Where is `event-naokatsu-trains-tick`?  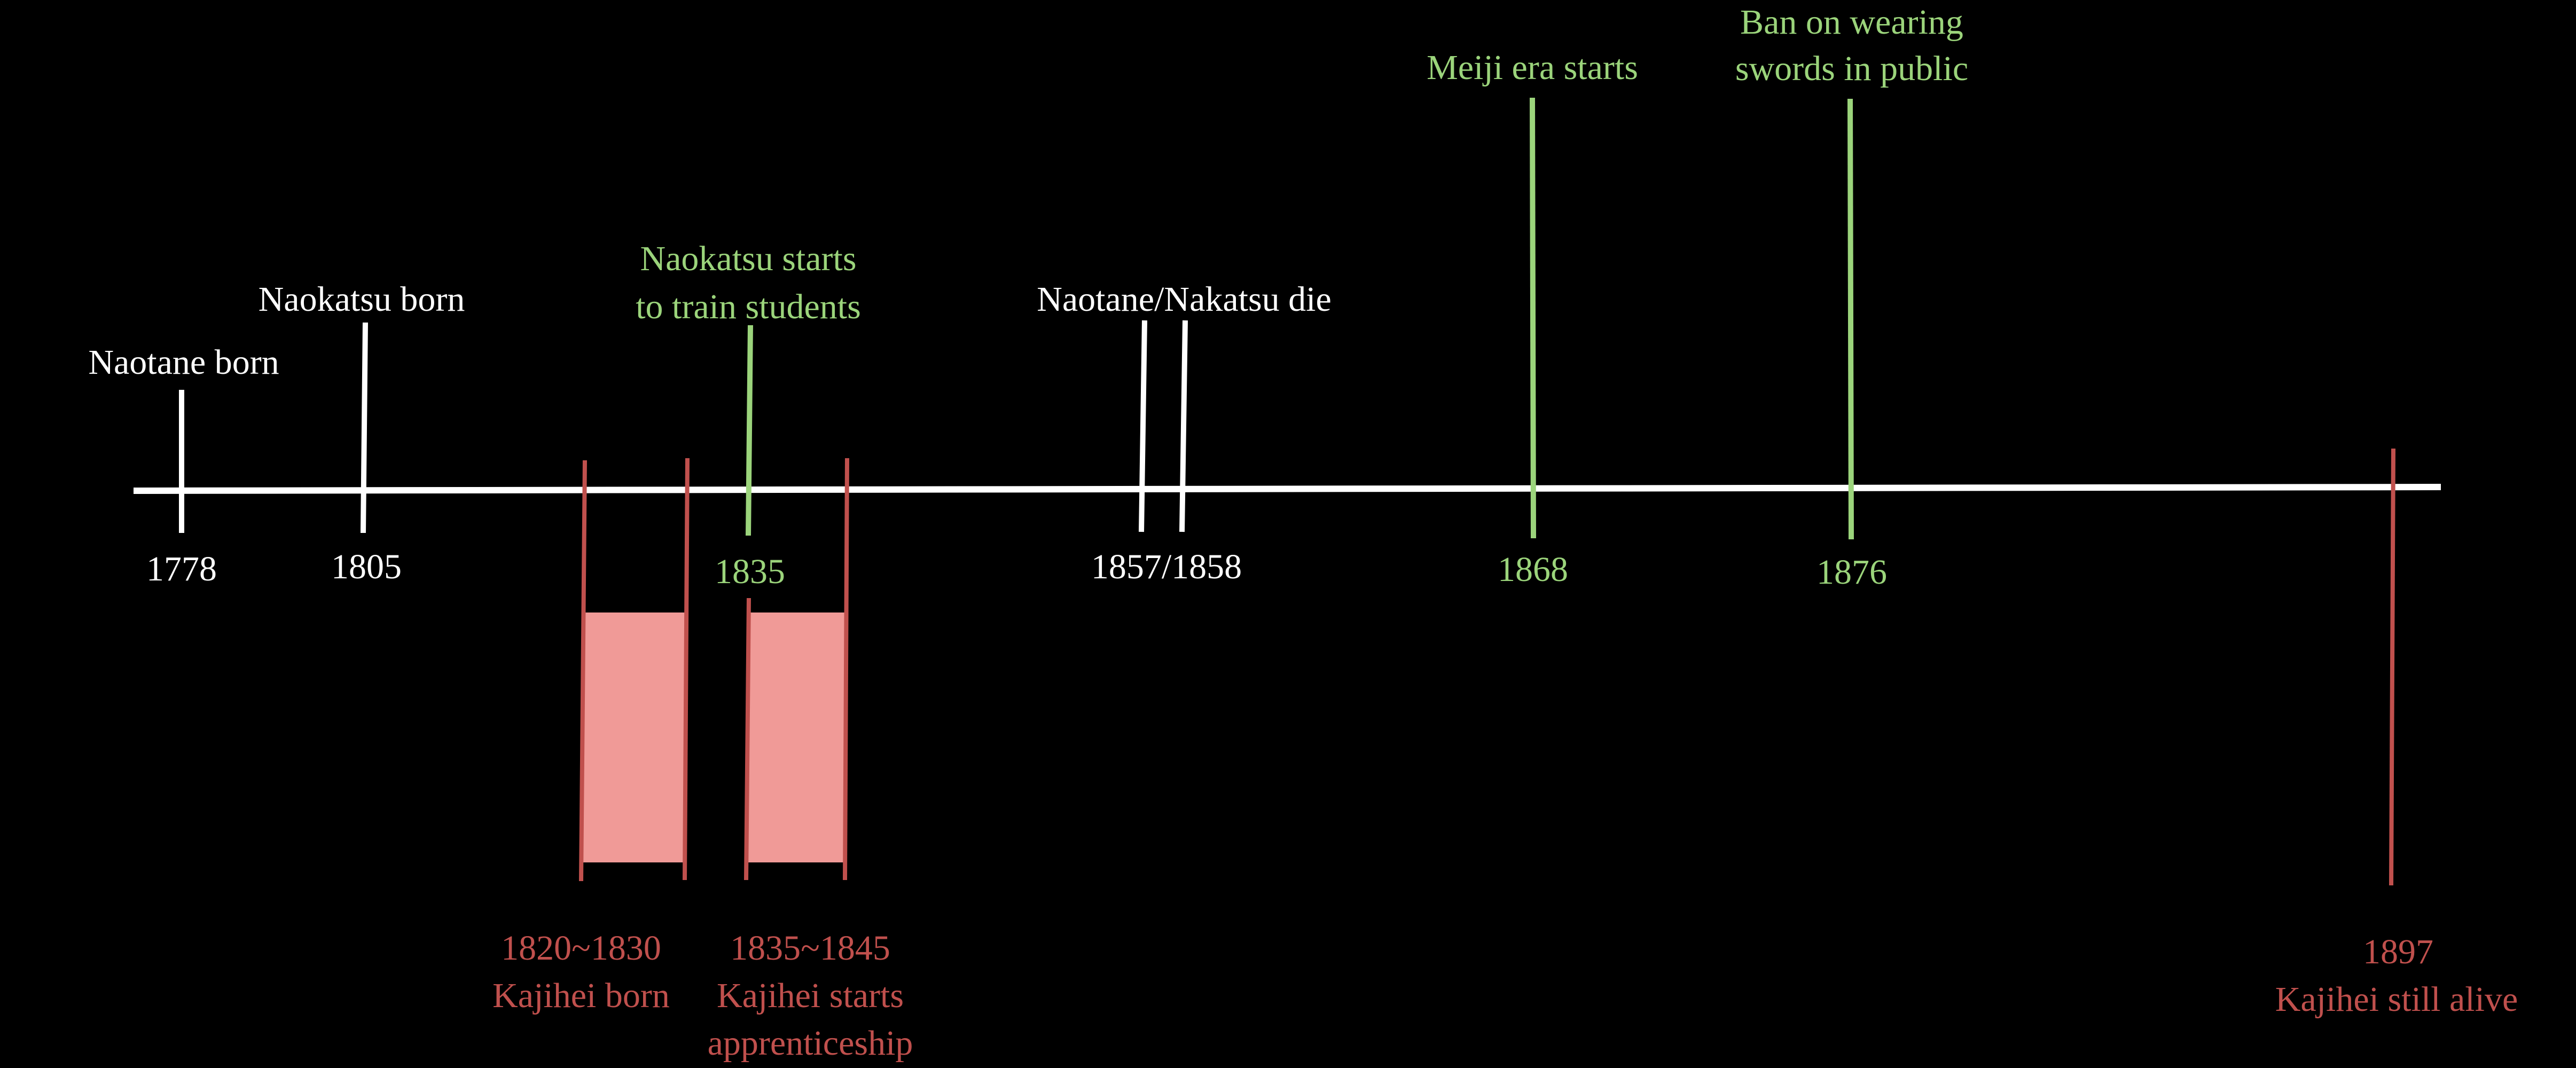
event-naokatsu-trains-tick is located at coordinates (749, 430).